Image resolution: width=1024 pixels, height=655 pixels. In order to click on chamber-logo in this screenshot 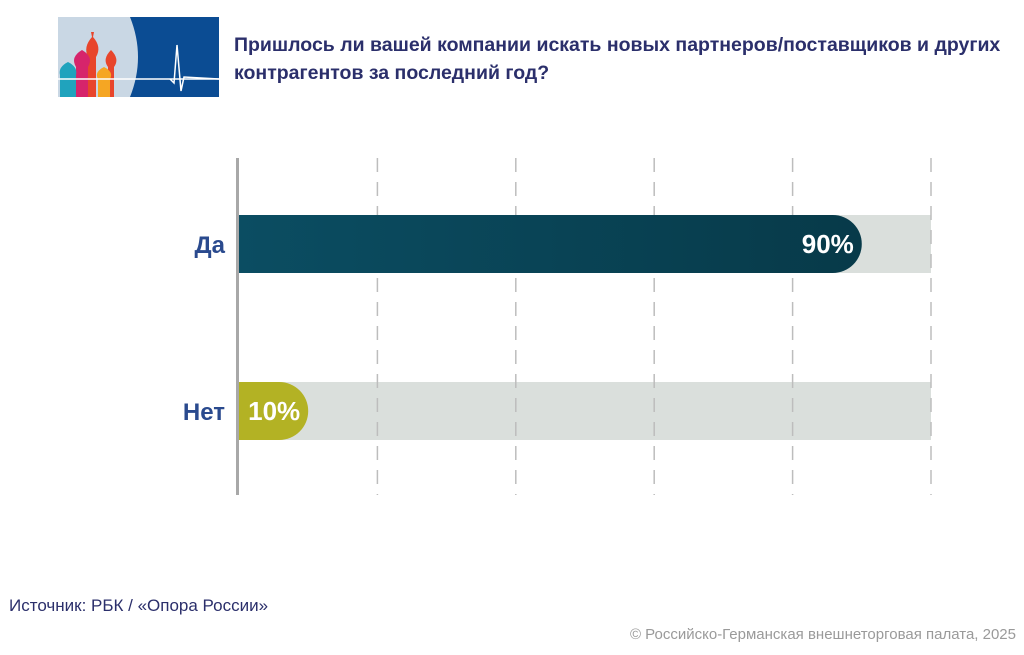, I will do `click(138, 57)`.